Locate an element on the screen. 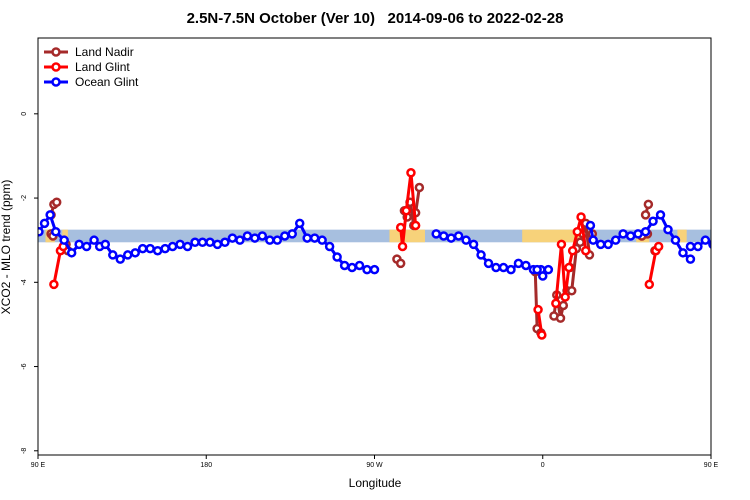  x-tick-label: 0 is located at coordinates (543, 465).